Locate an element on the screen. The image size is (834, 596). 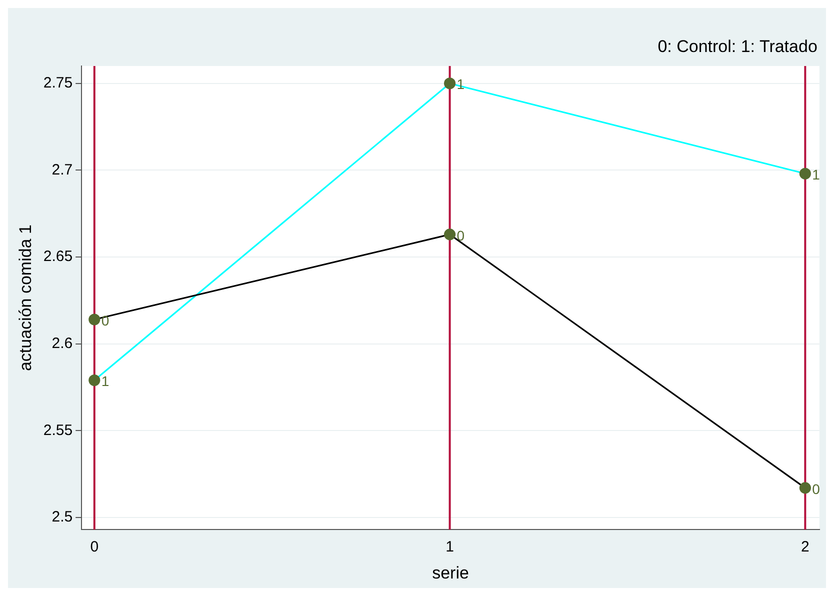
y-tick-label: 2.5 is located at coordinates (62, 517).